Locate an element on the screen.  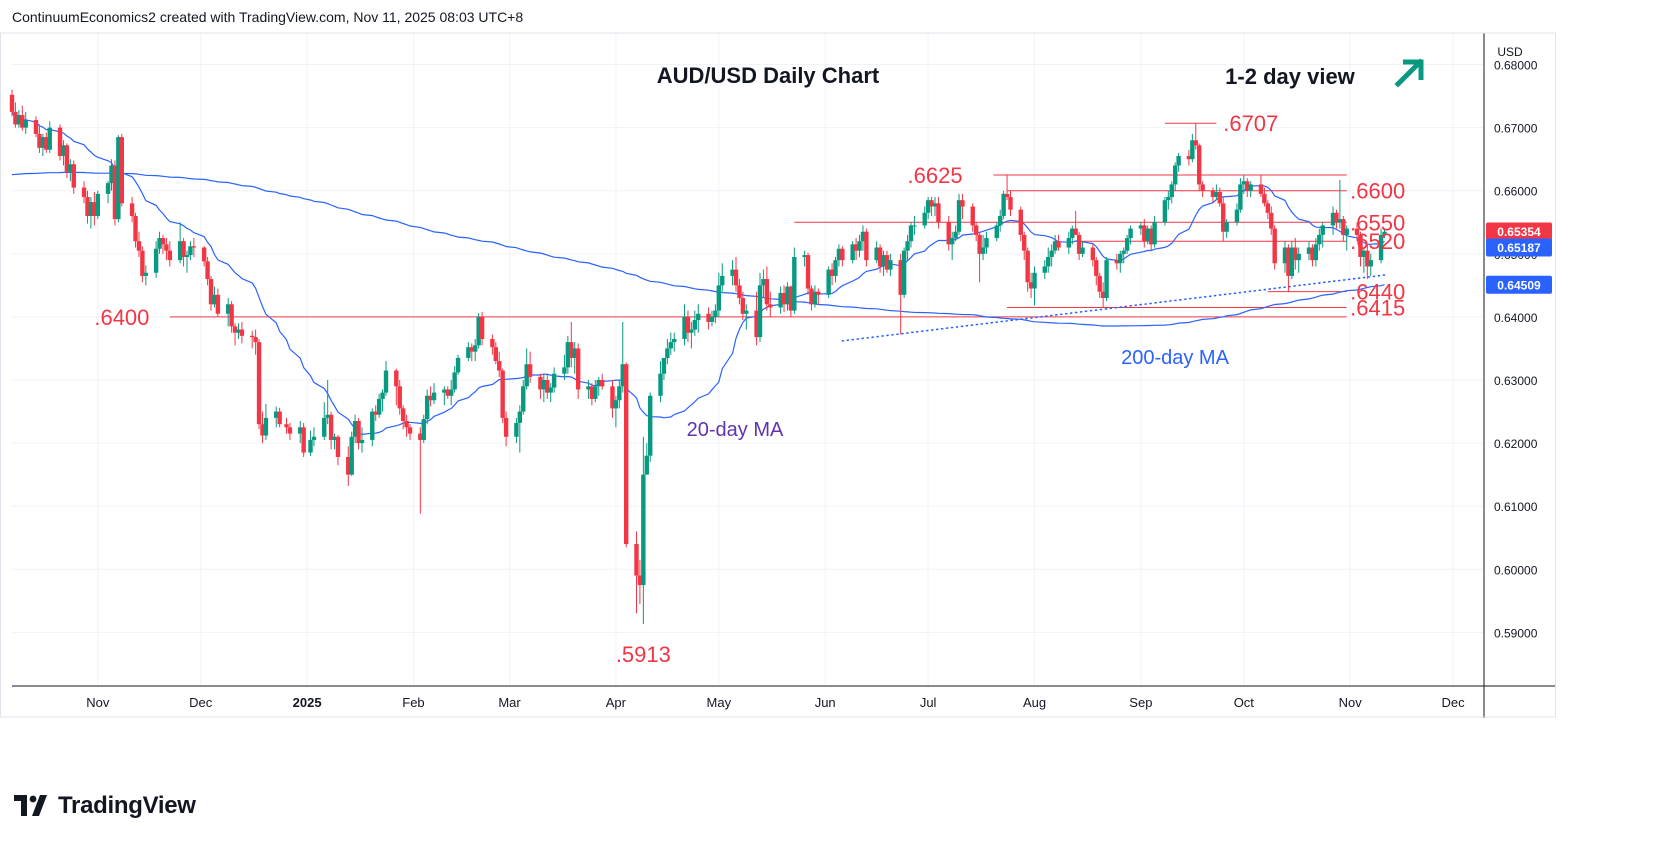
y-tick-label: 0.59000 is located at coordinates (1516, 633).